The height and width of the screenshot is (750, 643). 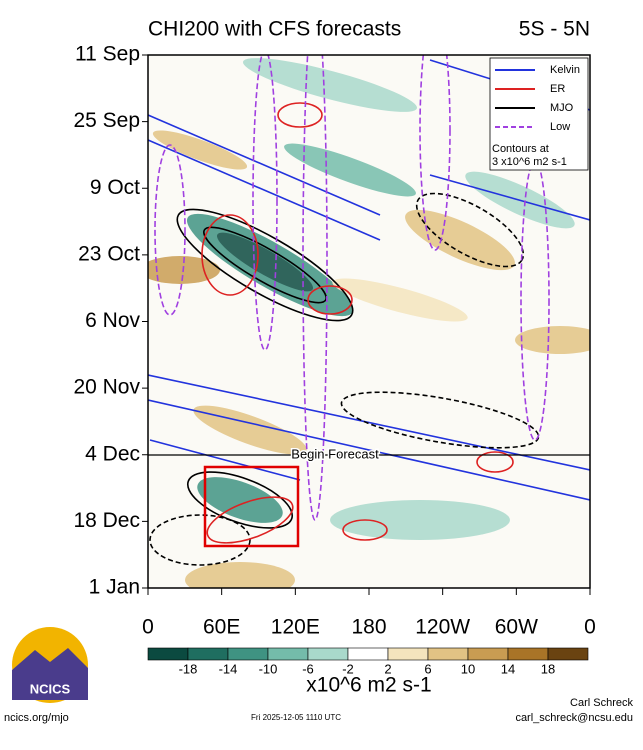 What do you see at coordinates (562, 108) in the screenshot?
I see `legend-label: MJO` at bounding box center [562, 108].